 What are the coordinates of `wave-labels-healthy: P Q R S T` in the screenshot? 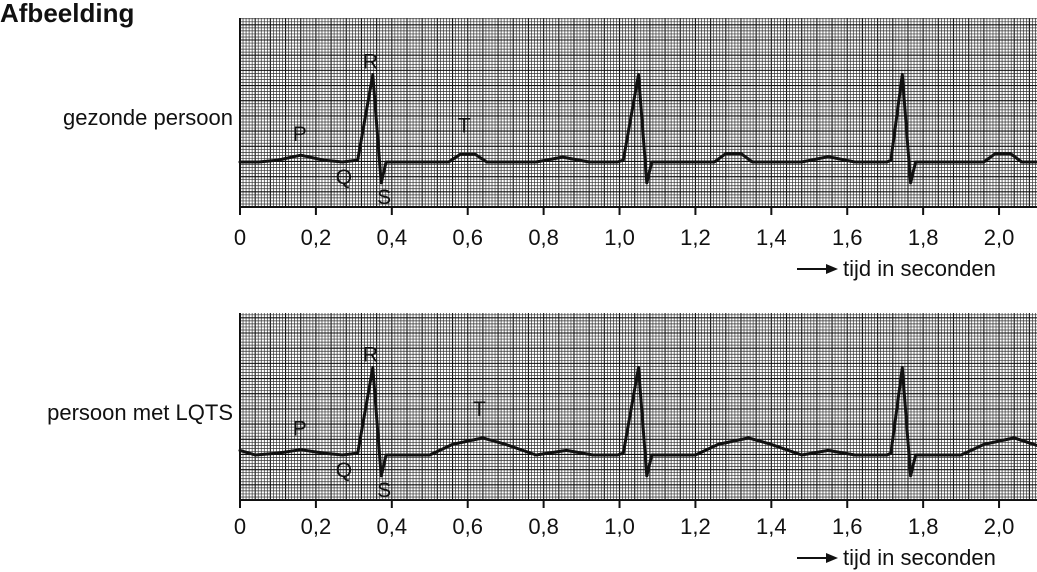 It's located at (382, 130).